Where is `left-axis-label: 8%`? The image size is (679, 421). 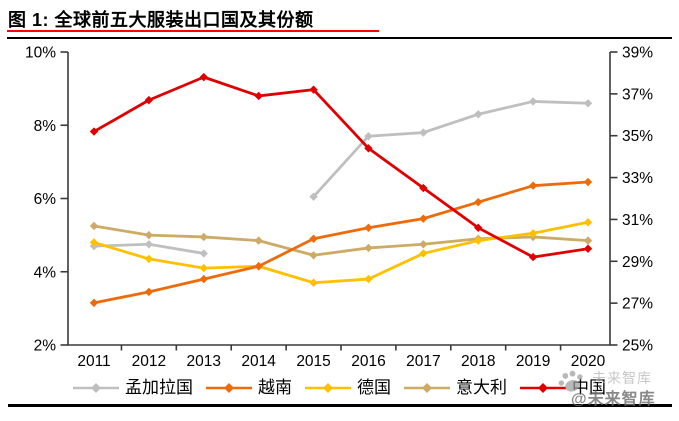
left-axis-label: 8% is located at coordinates (45, 126).